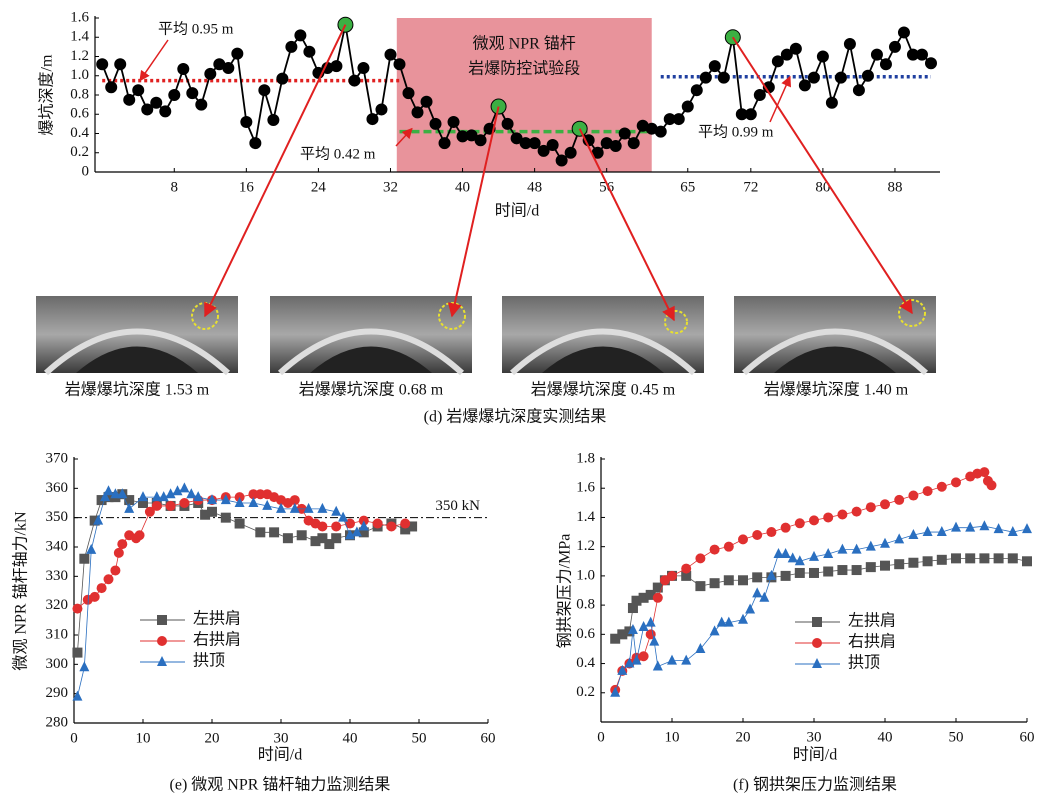 This screenshot has height=798, width=1041. I want to click on photo-arrow, so click(626, 225).